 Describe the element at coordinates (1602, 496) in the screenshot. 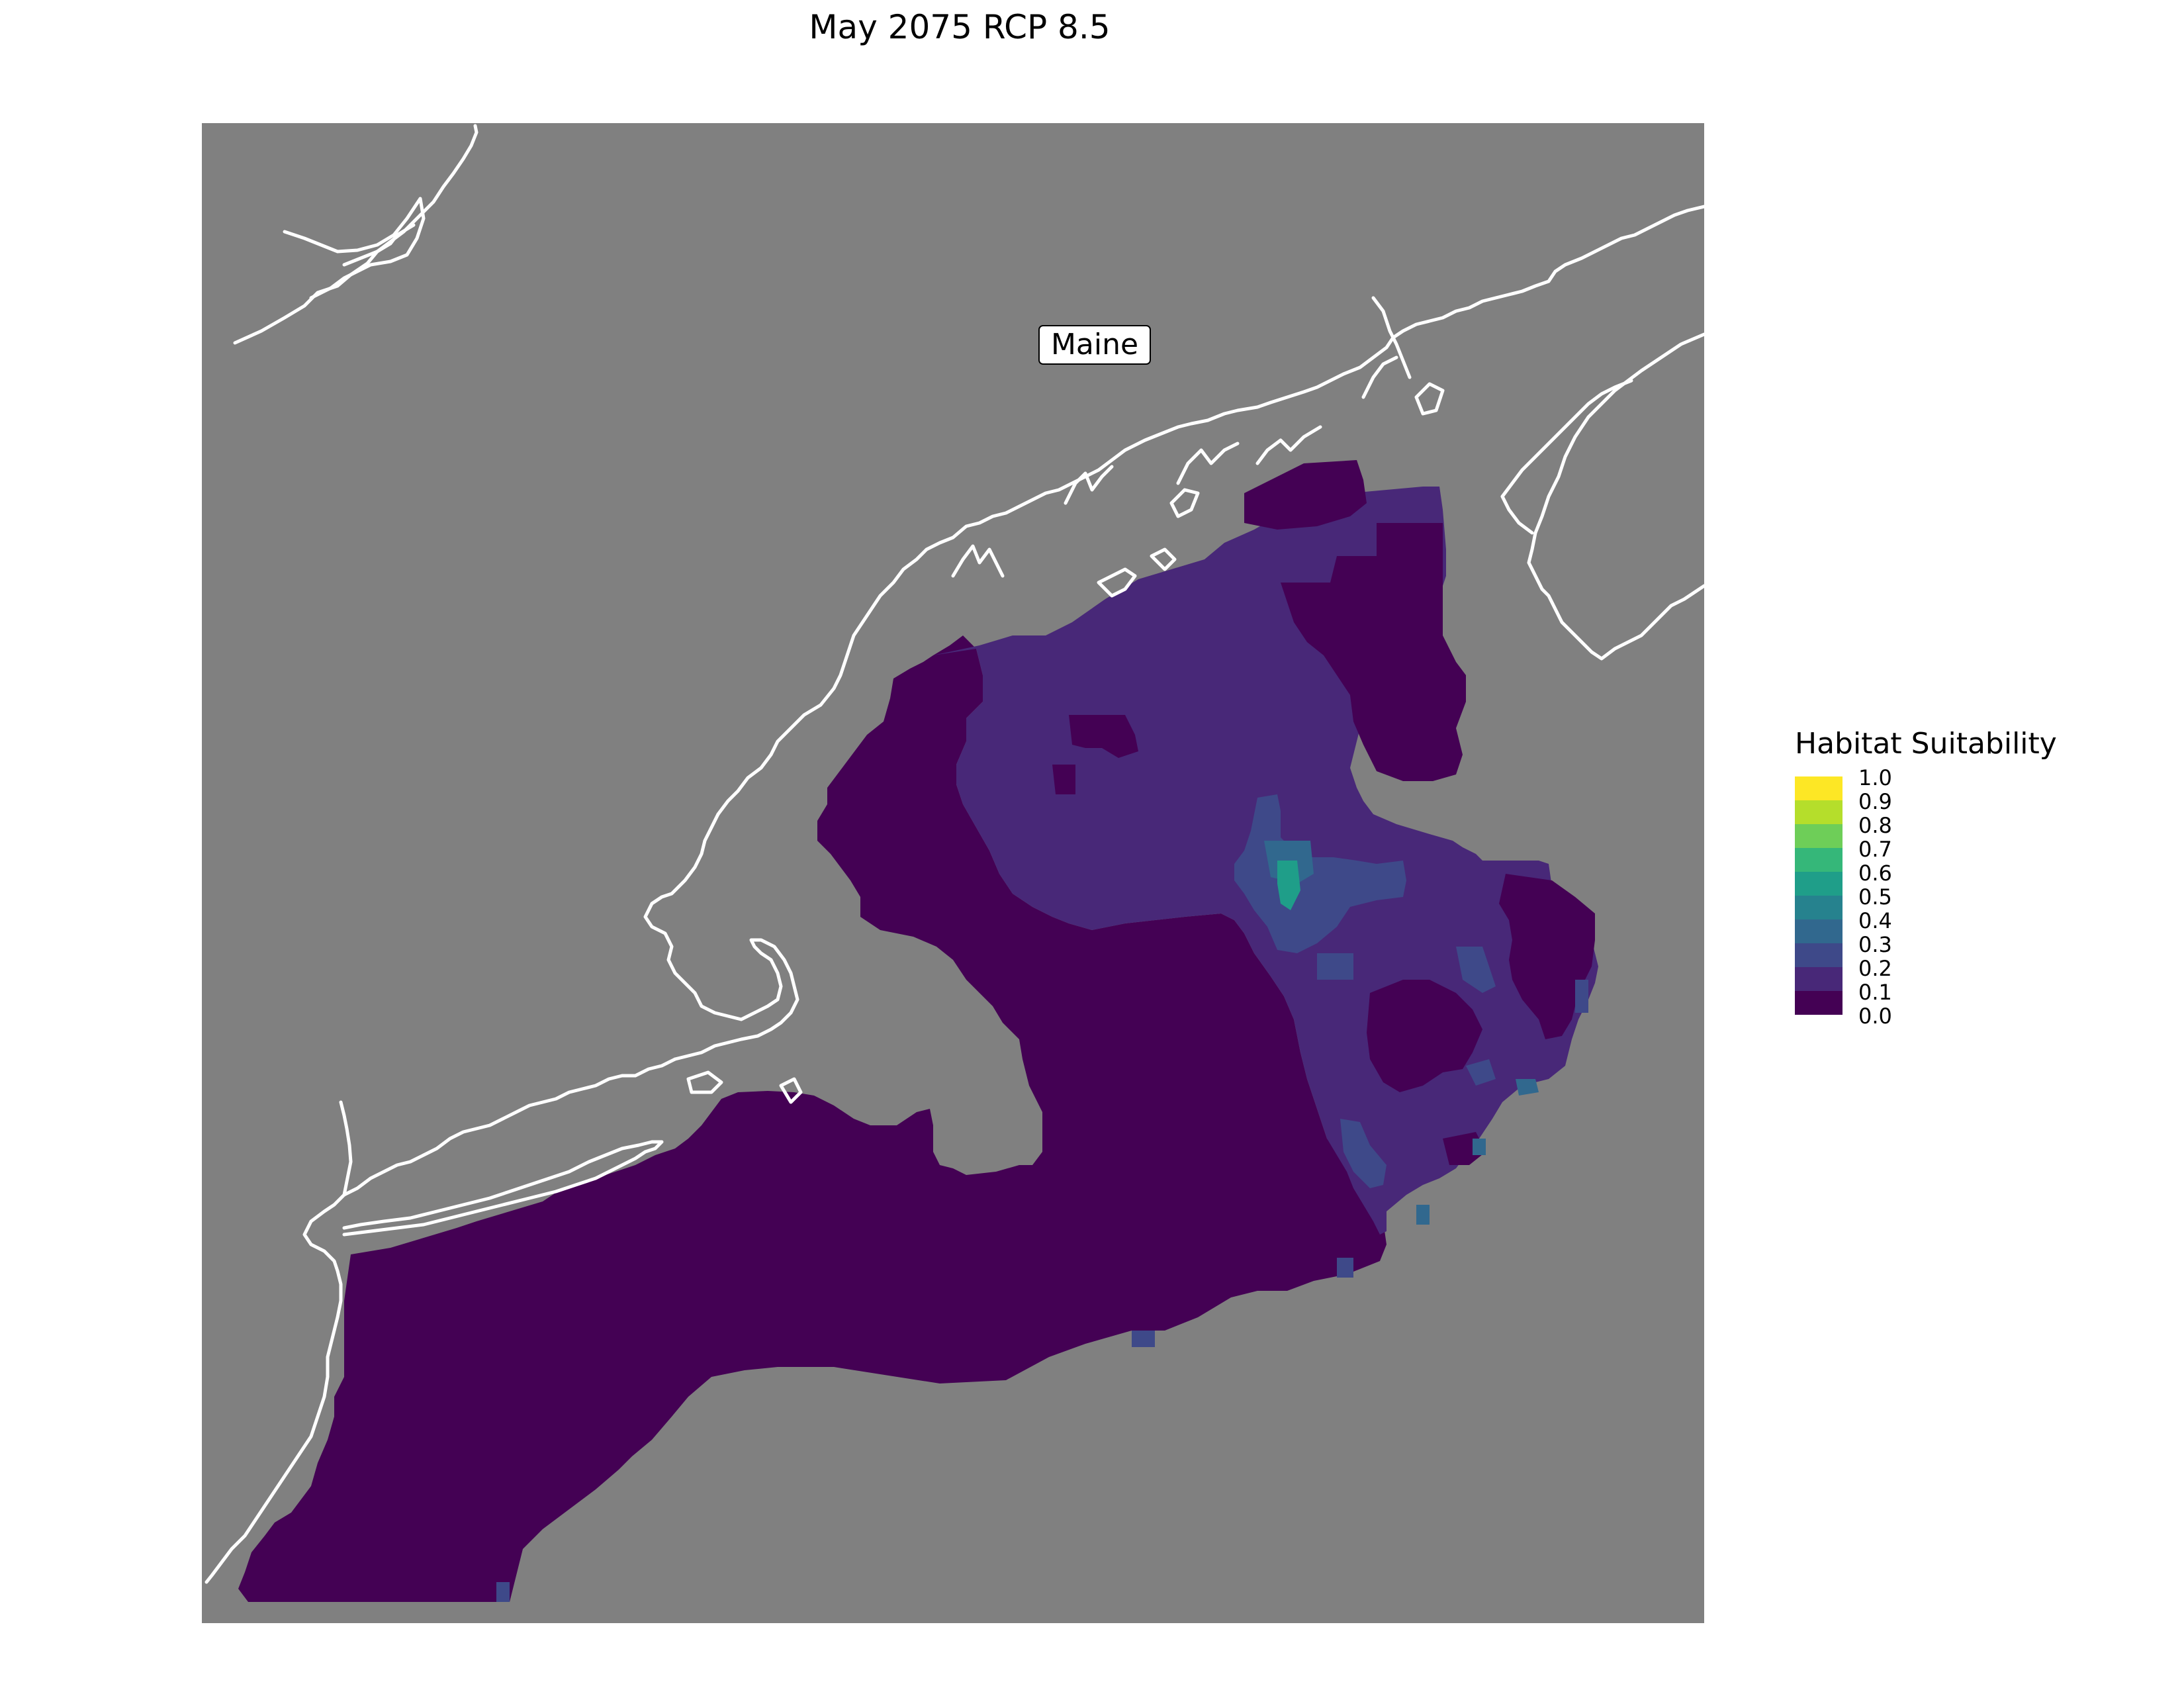

I see `coastline-nova-scotia` at that location.